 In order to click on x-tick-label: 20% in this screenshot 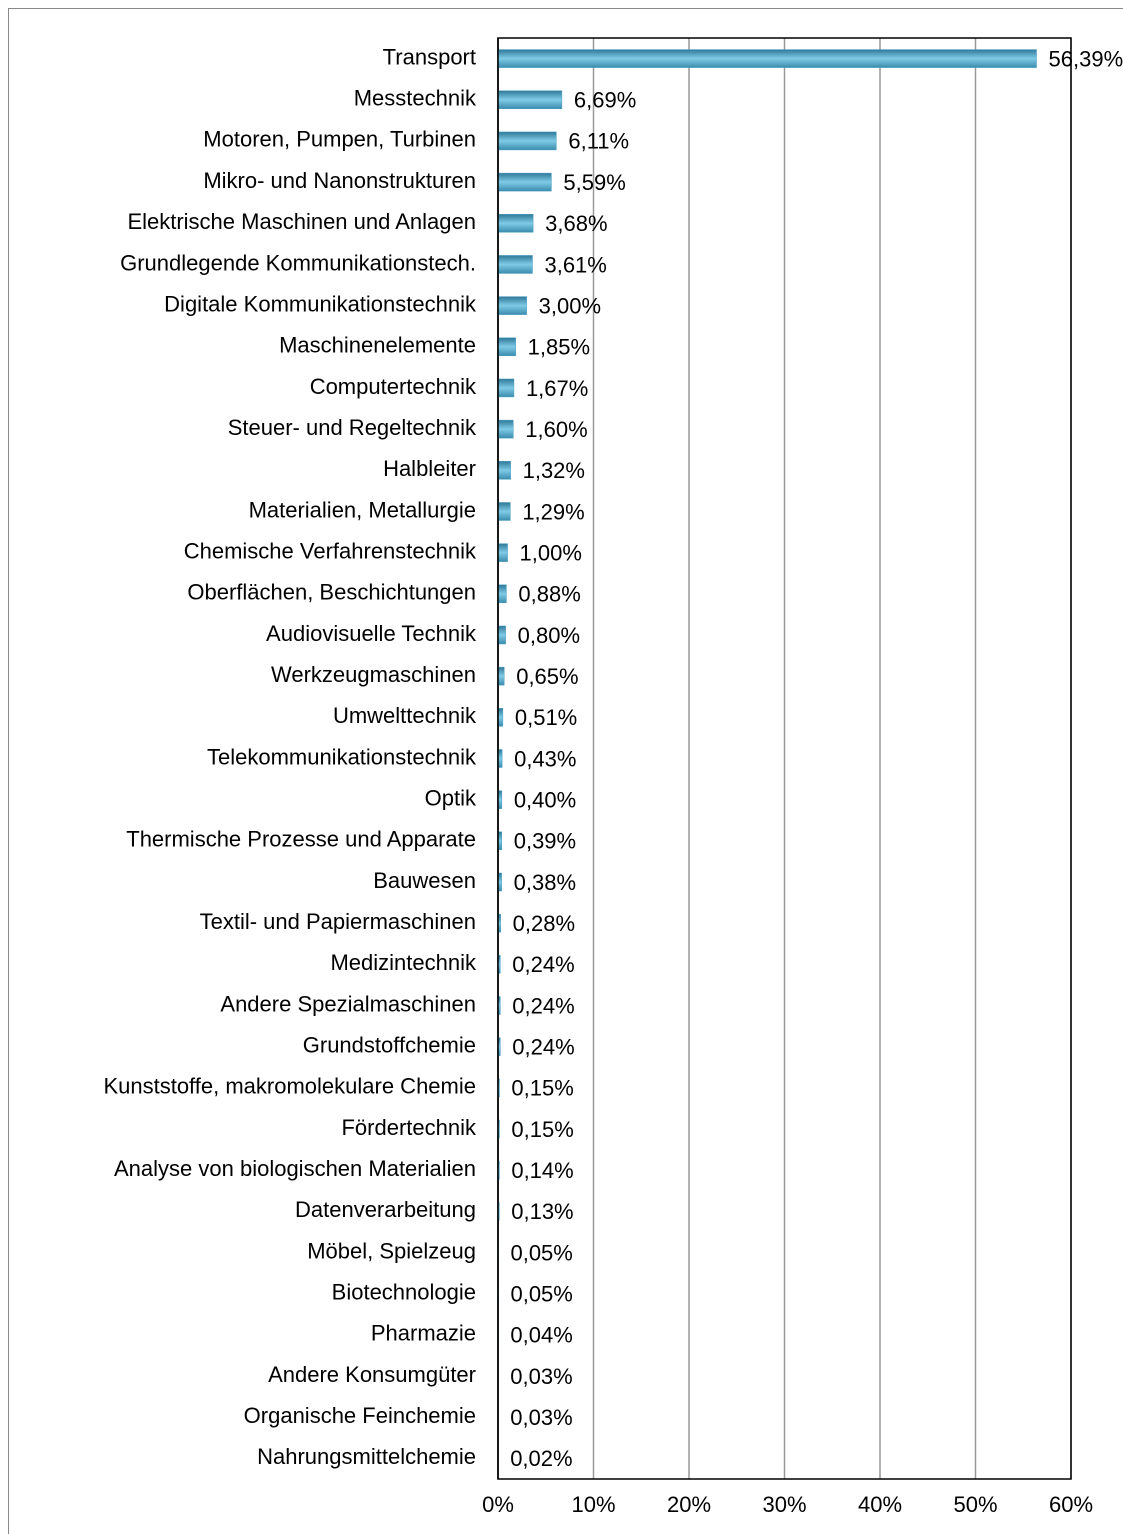, I will do `click(689, 1504)`.